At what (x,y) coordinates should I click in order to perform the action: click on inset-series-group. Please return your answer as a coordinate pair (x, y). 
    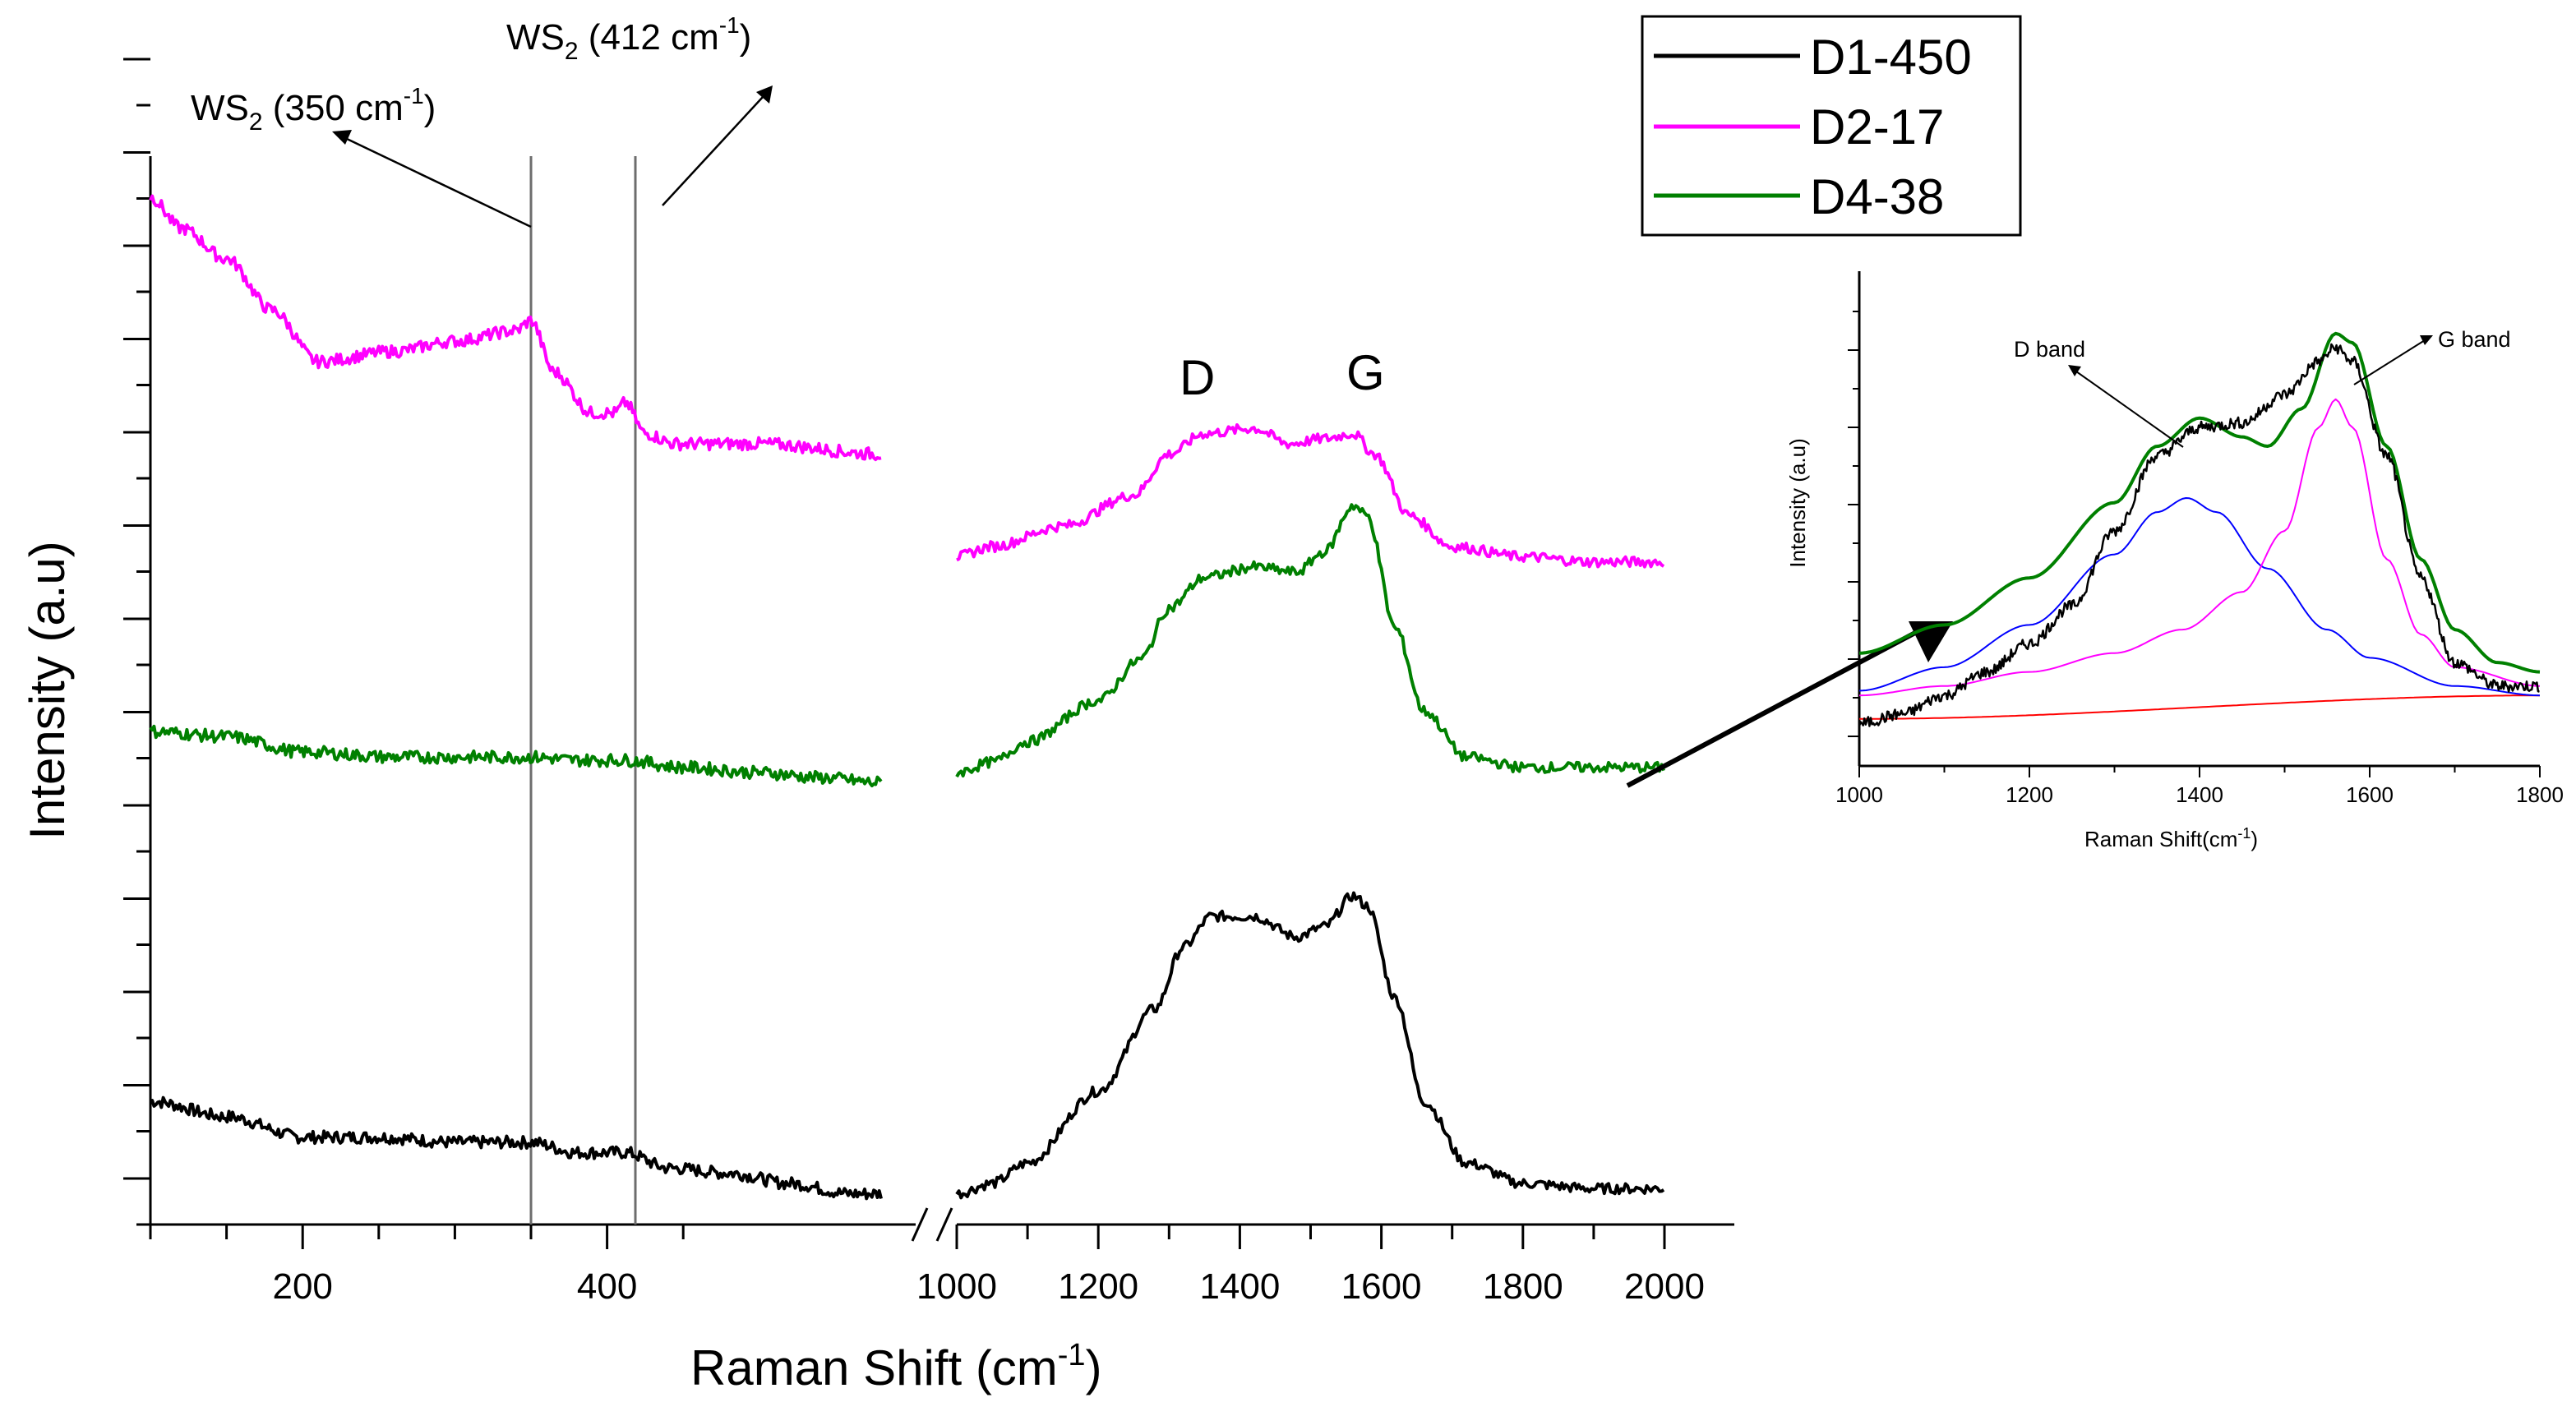
    Looking at the image, I should click on (2199, 529).